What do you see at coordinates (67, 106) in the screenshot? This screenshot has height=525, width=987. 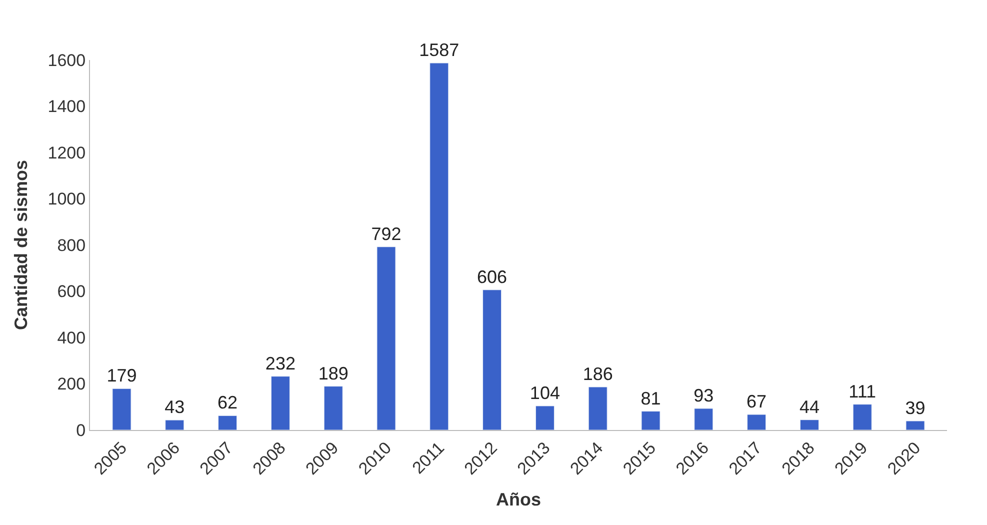 I see `y-tick-label: 1400` at bounding box center [67, 106].